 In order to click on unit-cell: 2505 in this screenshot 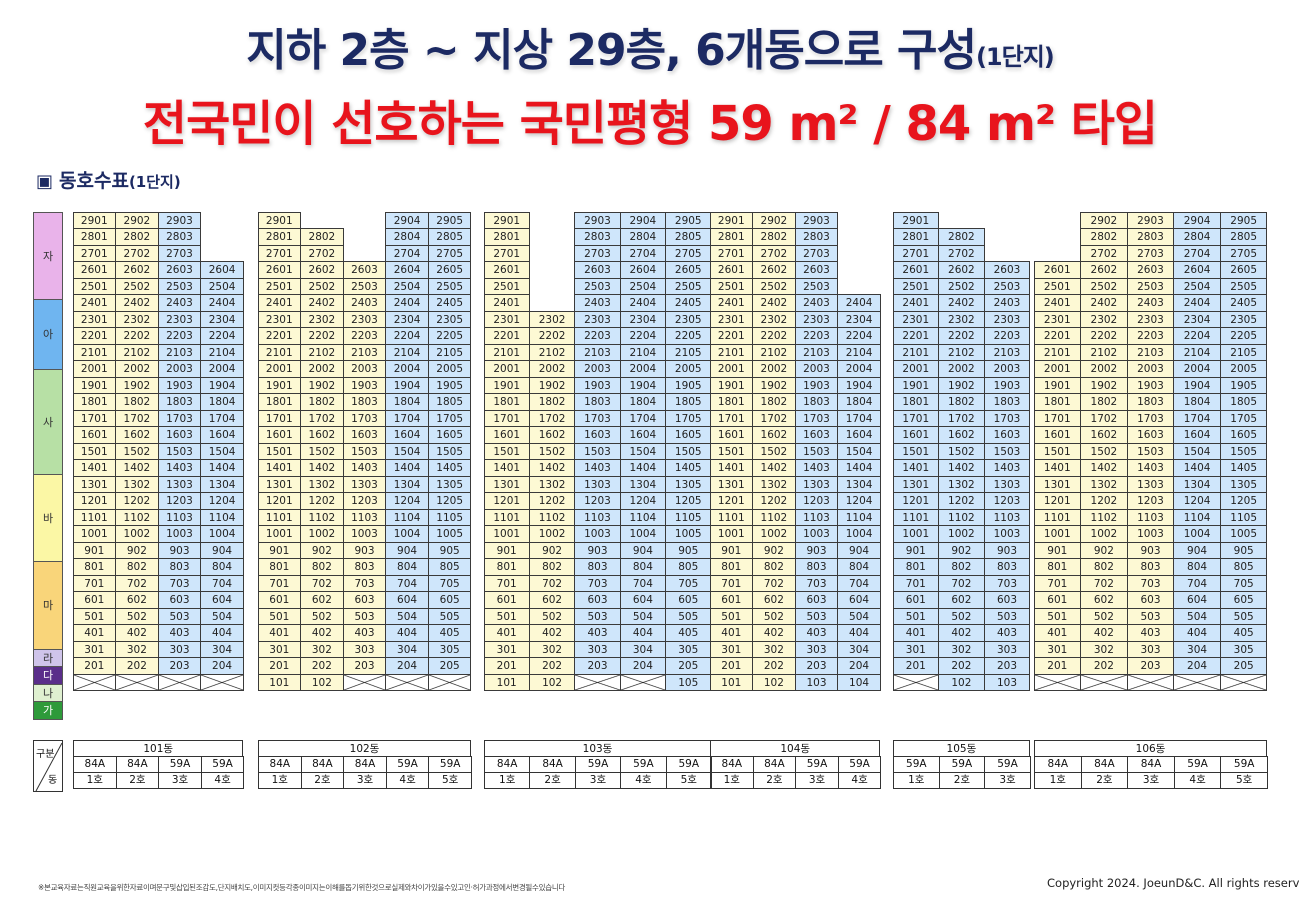, I will do `click(1243, 286)`.